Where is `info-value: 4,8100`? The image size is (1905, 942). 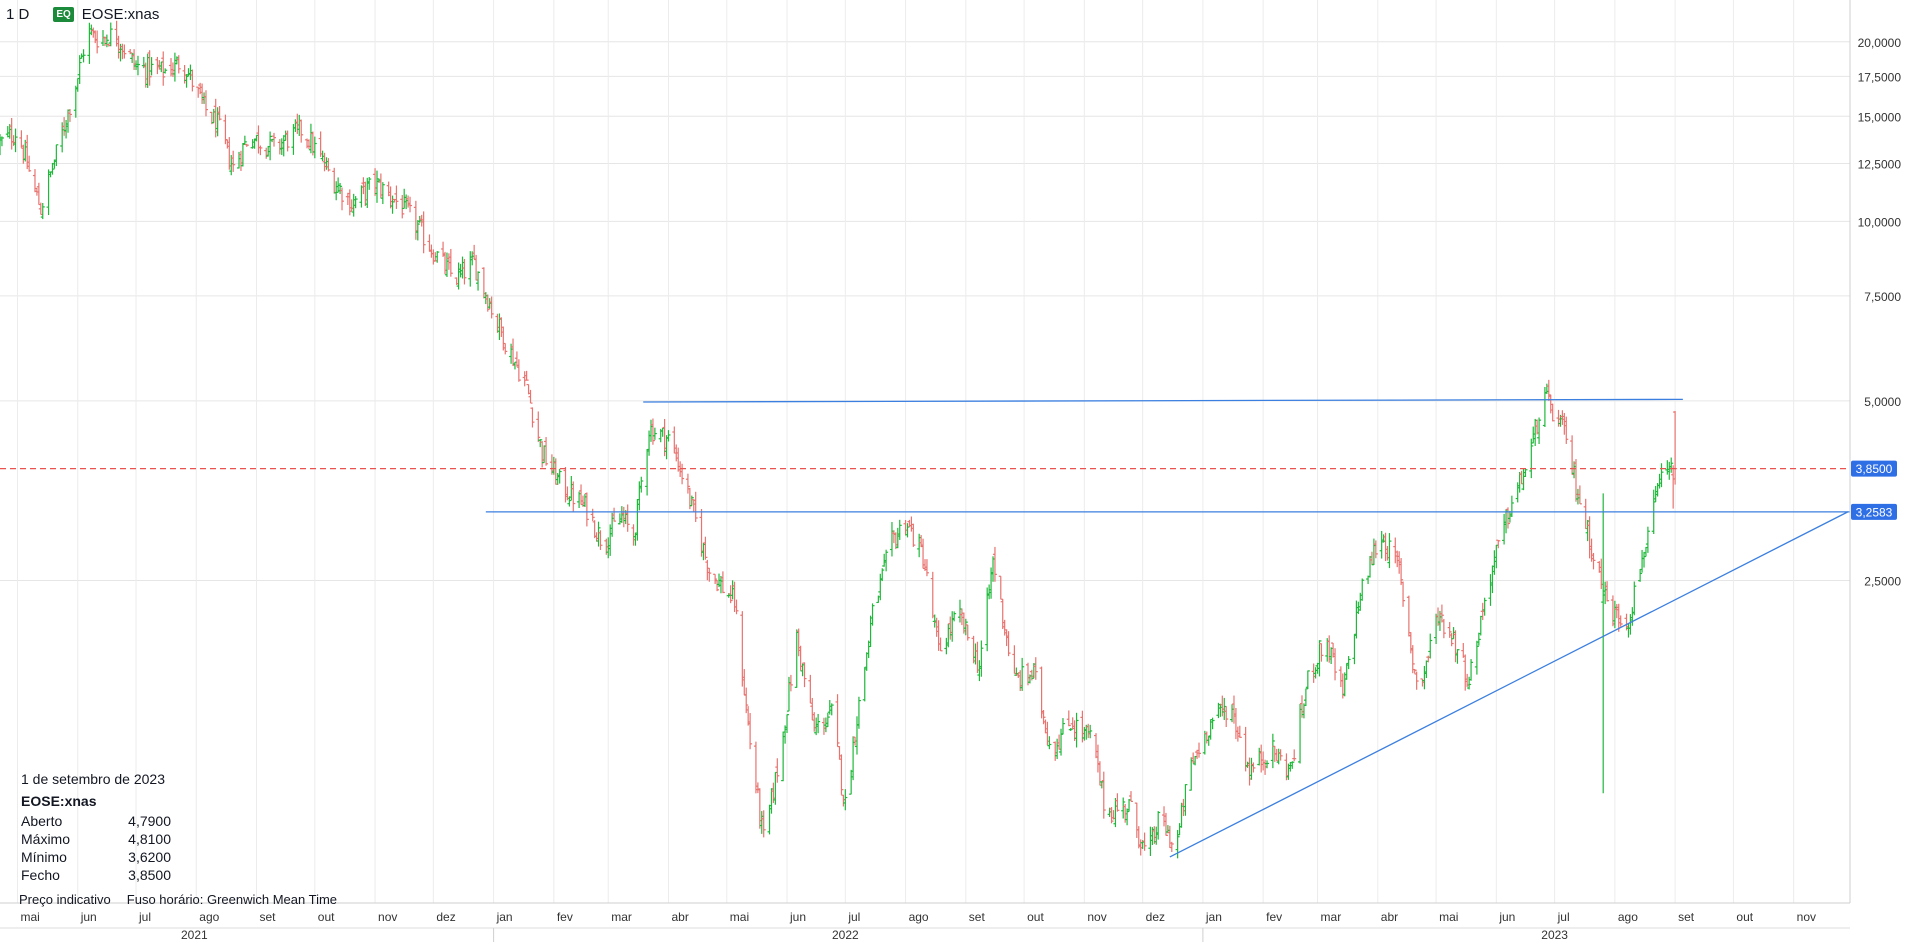 info-value: 4,8100 is located at coordinates (149, 839).